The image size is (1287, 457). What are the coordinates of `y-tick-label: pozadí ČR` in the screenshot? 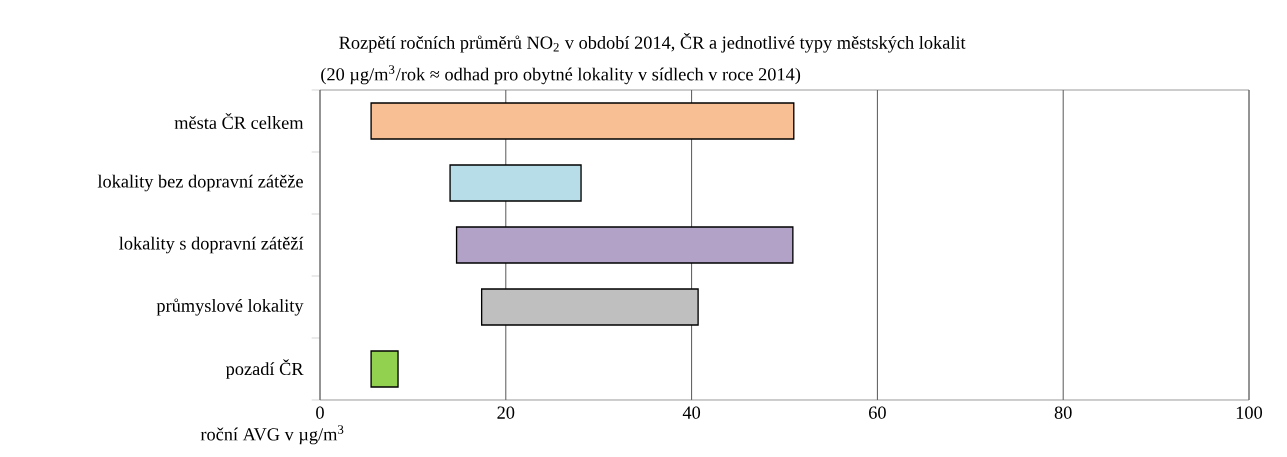 It's located at (264, 369).